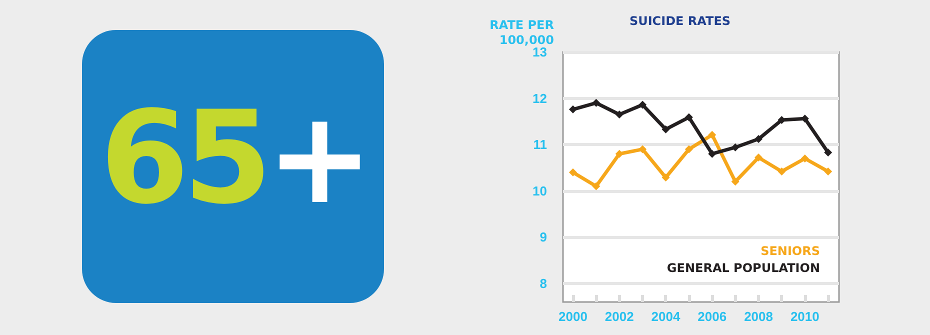 The width and height of the screenshot is (930, 335). What do you see at coordinates (539, 98) in the screenshot?
I see `y-tick-label: 12` at bounding box center [539, 98].